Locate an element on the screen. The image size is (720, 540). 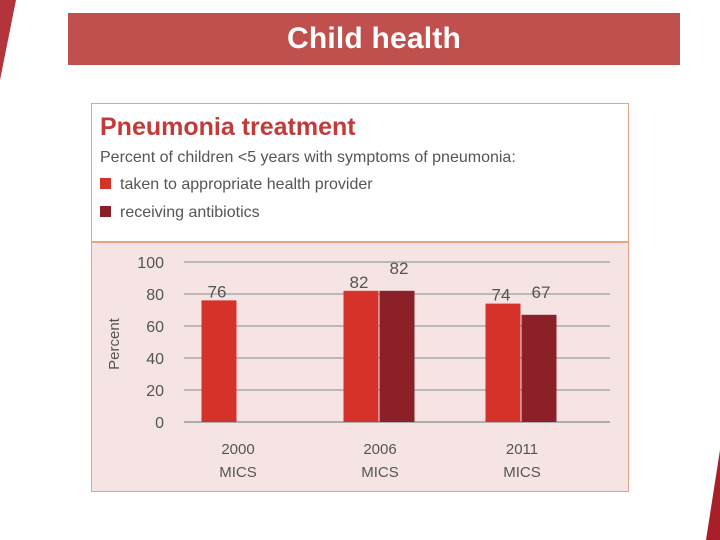
legend-item-provider: taken to appropriate health provider is located at coordinates (236, 185).